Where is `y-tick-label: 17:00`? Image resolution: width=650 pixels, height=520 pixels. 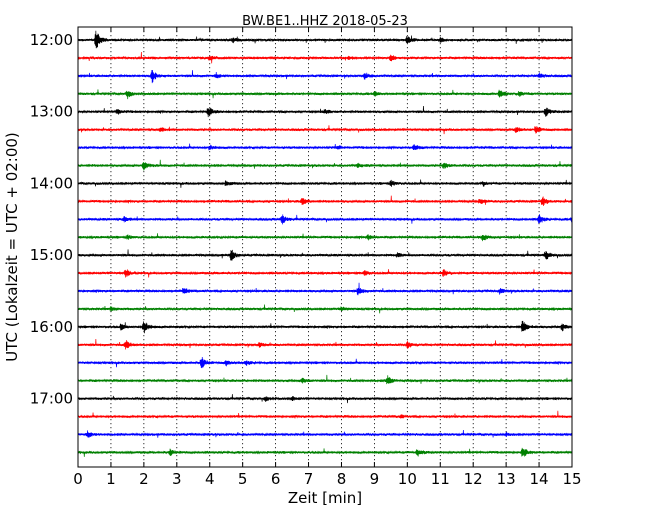 y-tick-label: 17:00 is located at coordinates (51, 399).